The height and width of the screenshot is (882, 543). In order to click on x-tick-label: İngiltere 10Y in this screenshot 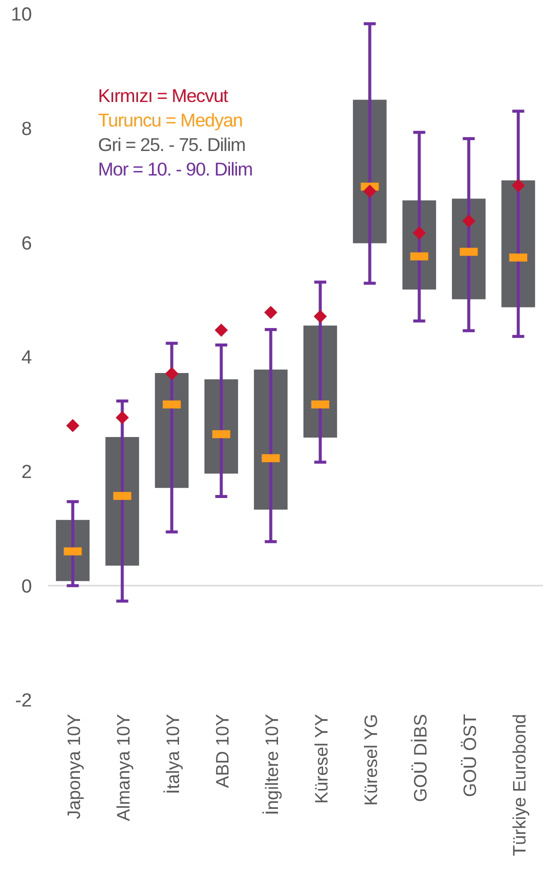, I will do `click(272, 765)`.